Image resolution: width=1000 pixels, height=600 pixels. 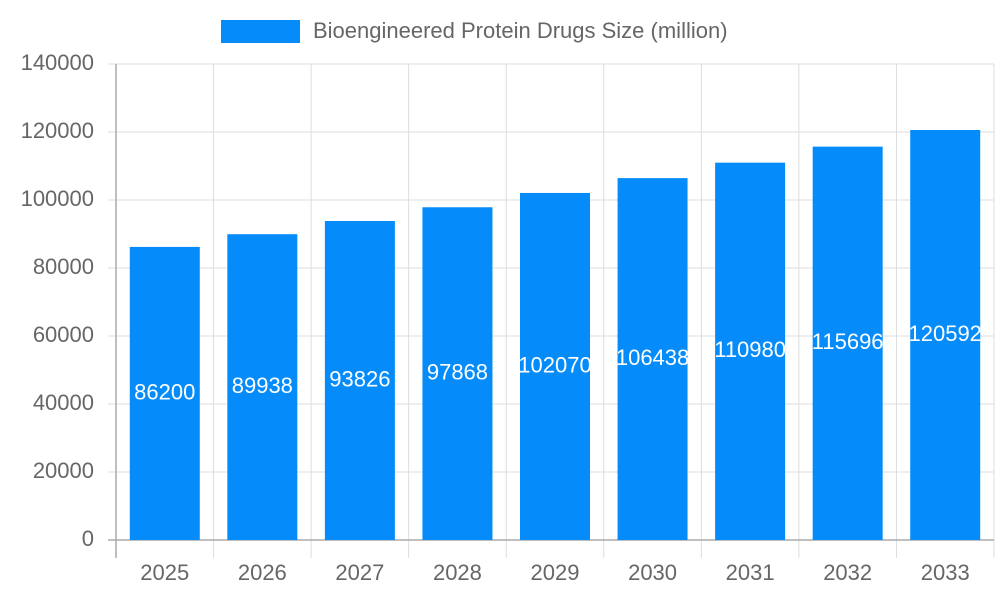 What do you see at coordinates (945, 572) in the screenshot?
I see `x-tick-label: 2033` at bounding box center [945, 572].